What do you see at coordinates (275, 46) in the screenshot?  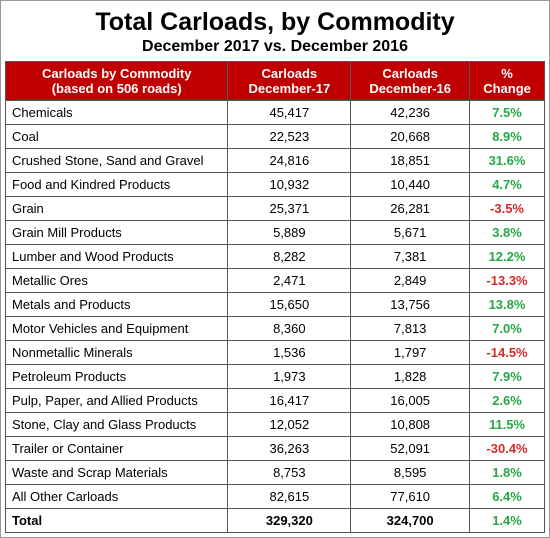 I see `subtitle: December 2017 vs. December 2016` at bounding box center [275, 46].